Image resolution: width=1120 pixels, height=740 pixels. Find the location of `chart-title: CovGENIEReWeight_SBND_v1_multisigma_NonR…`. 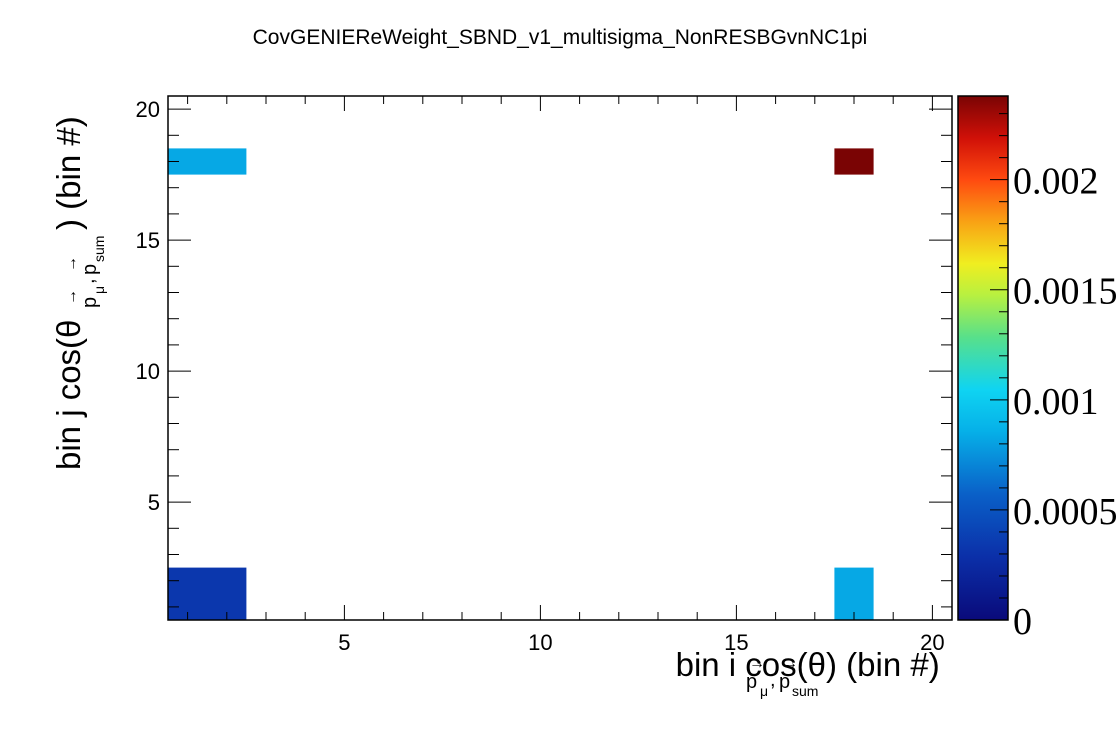

chart-title: CovGENIEReWeight_SBND_v1_multisigma_NonR… is located at coordinates (560, 37).